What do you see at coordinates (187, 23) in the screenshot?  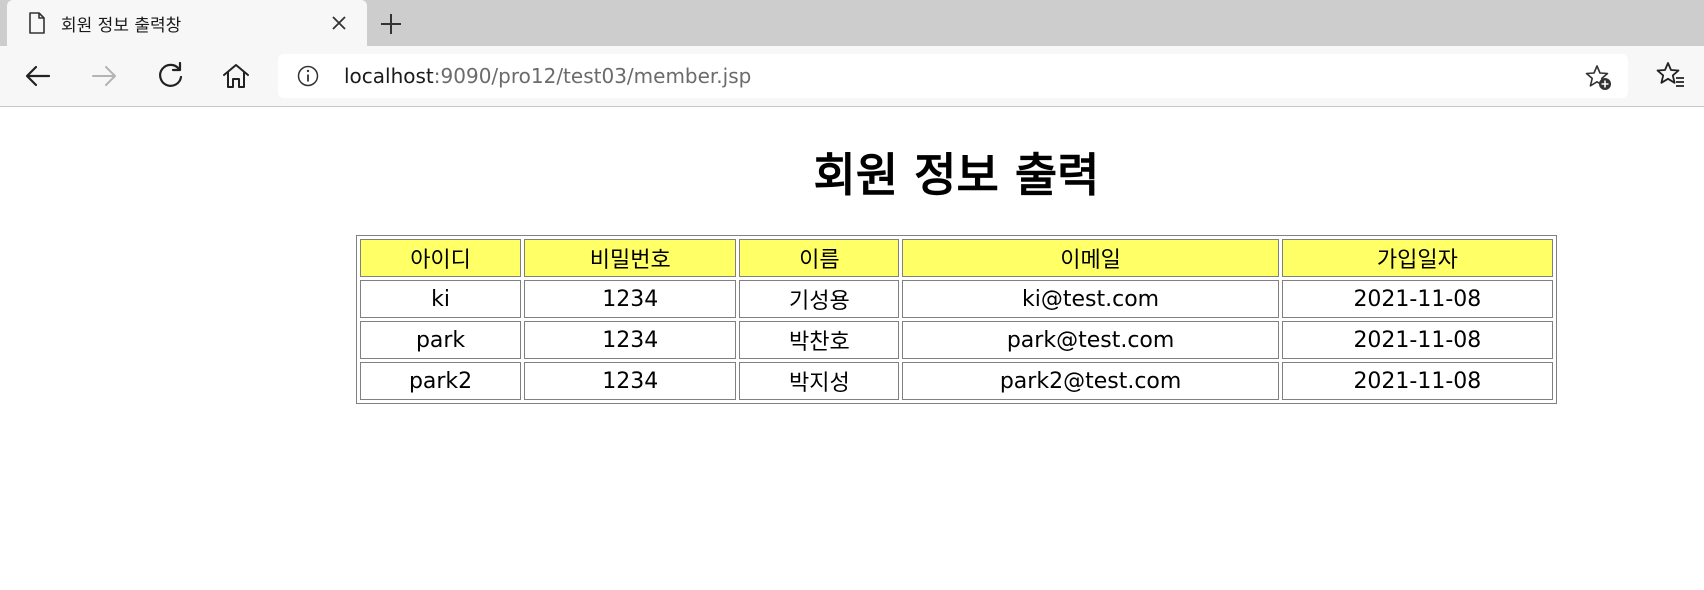 I see `browser-tab: 회원 정보 출력창` at bounding box center [187, 23].